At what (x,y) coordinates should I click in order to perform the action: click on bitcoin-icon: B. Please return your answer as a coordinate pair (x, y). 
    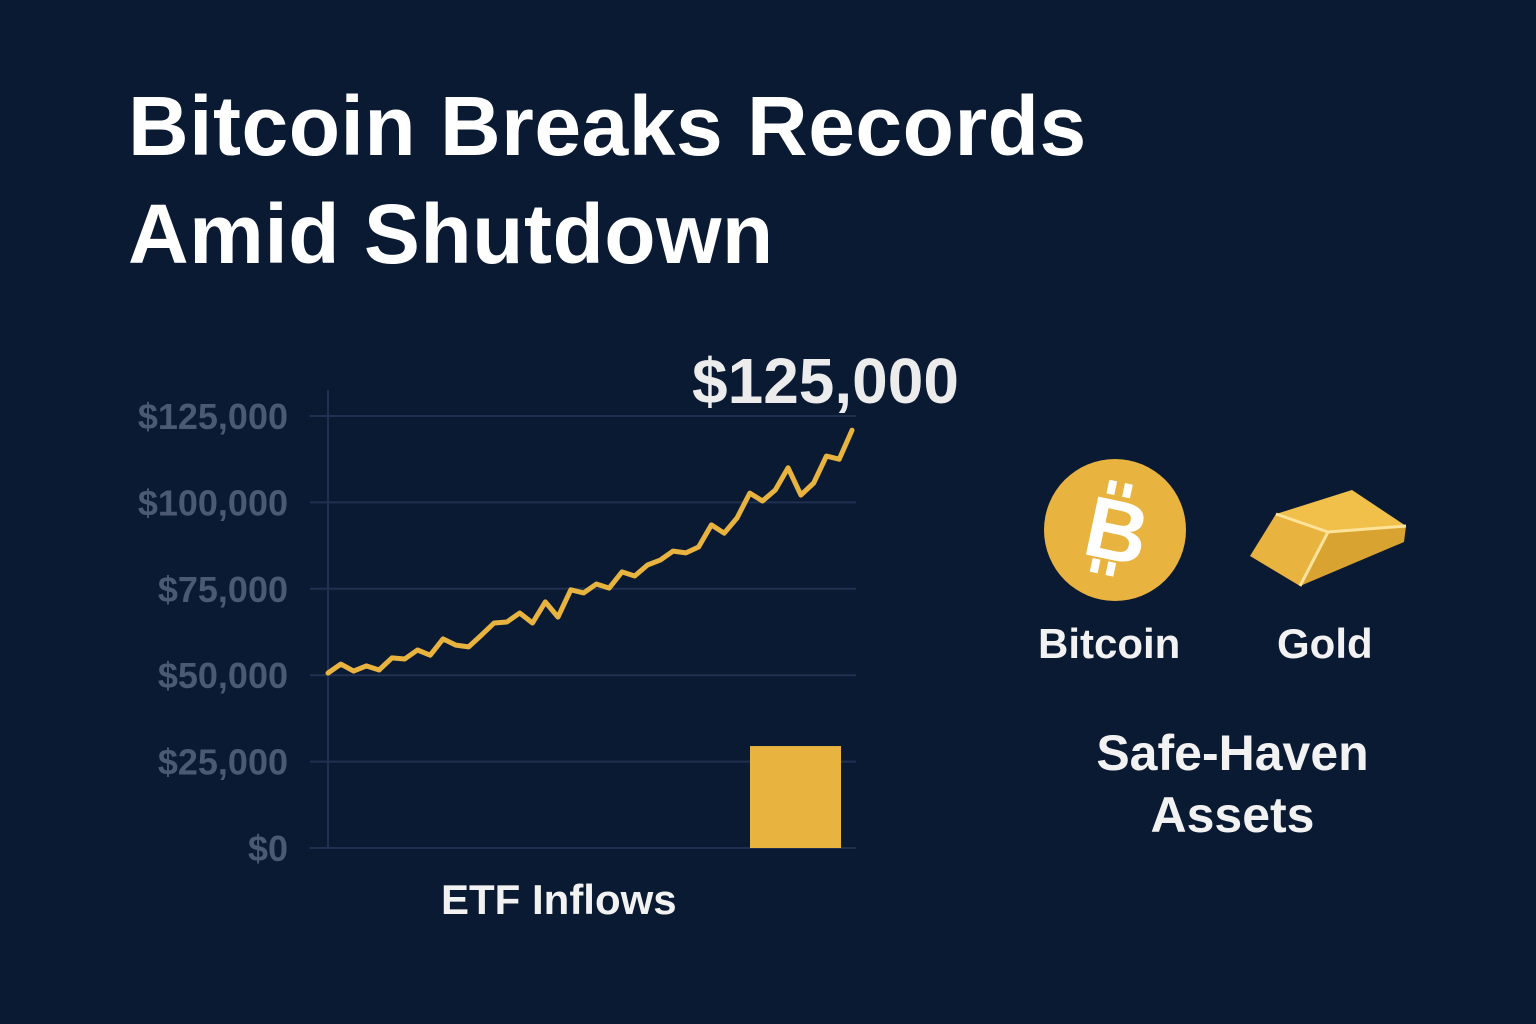
    Looking at the image, I should click on (1115, 530).